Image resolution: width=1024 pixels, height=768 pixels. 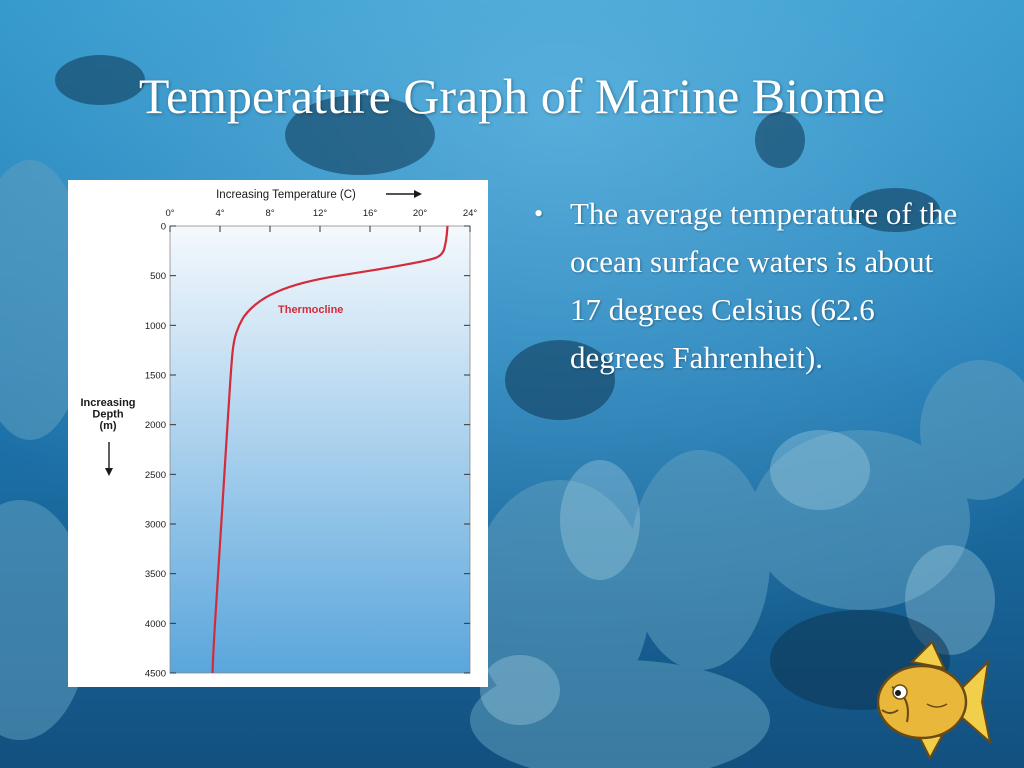 I want to click on y-tick-label: 4000, so click(x=155, y=624).